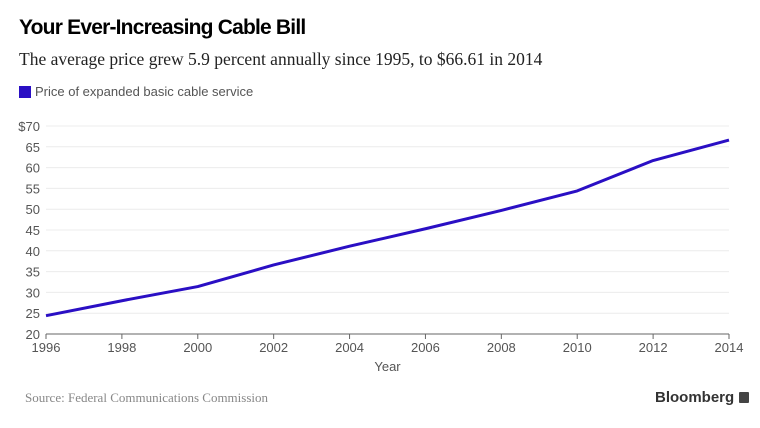 Image resolution: width=760 pixels, height=428 pixels. Describe the element at coordinates (33, 188) in the screenshot. I see `y-tick-label: 55` at that location.